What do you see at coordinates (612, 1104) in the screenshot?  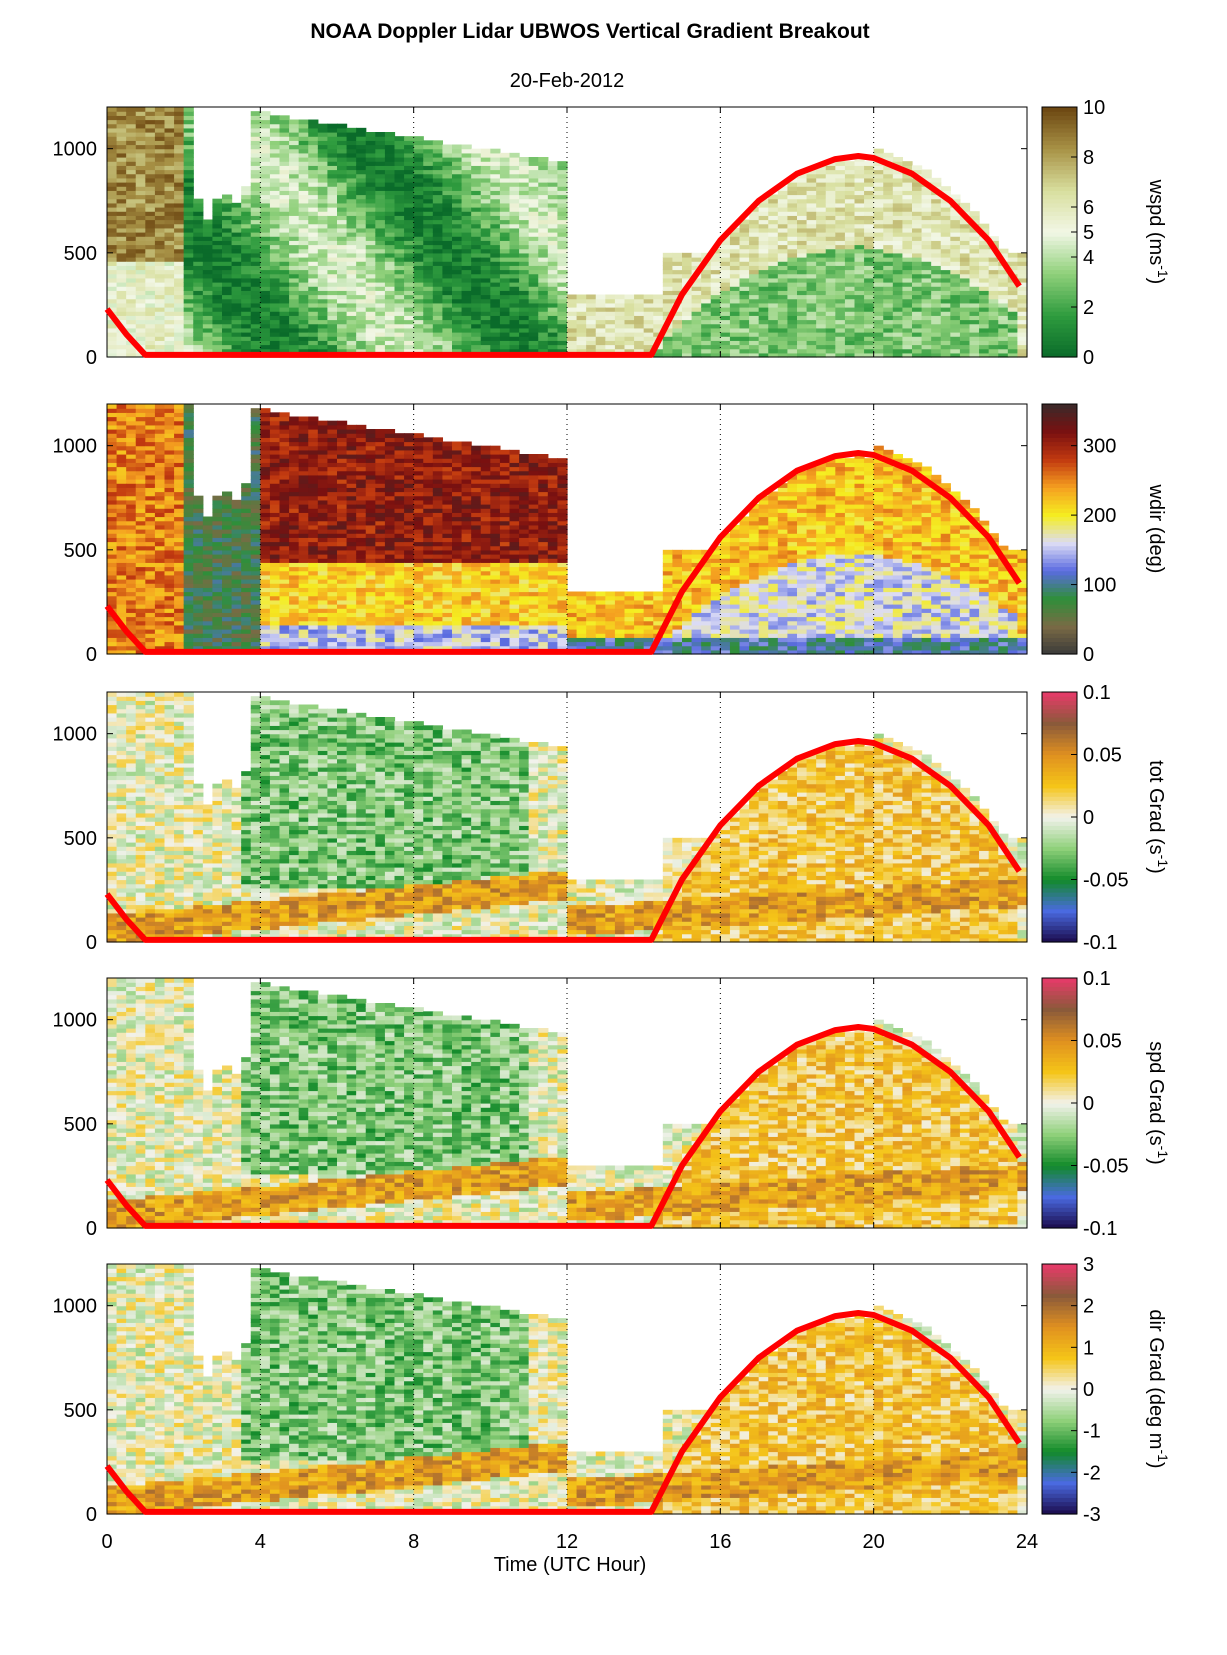 I see `panel-spd-grad: 0 500 1000 -0.1 -0.05 0 0.05 0.1 spd Grad (s-1)` at bounding box center [612, 1104].